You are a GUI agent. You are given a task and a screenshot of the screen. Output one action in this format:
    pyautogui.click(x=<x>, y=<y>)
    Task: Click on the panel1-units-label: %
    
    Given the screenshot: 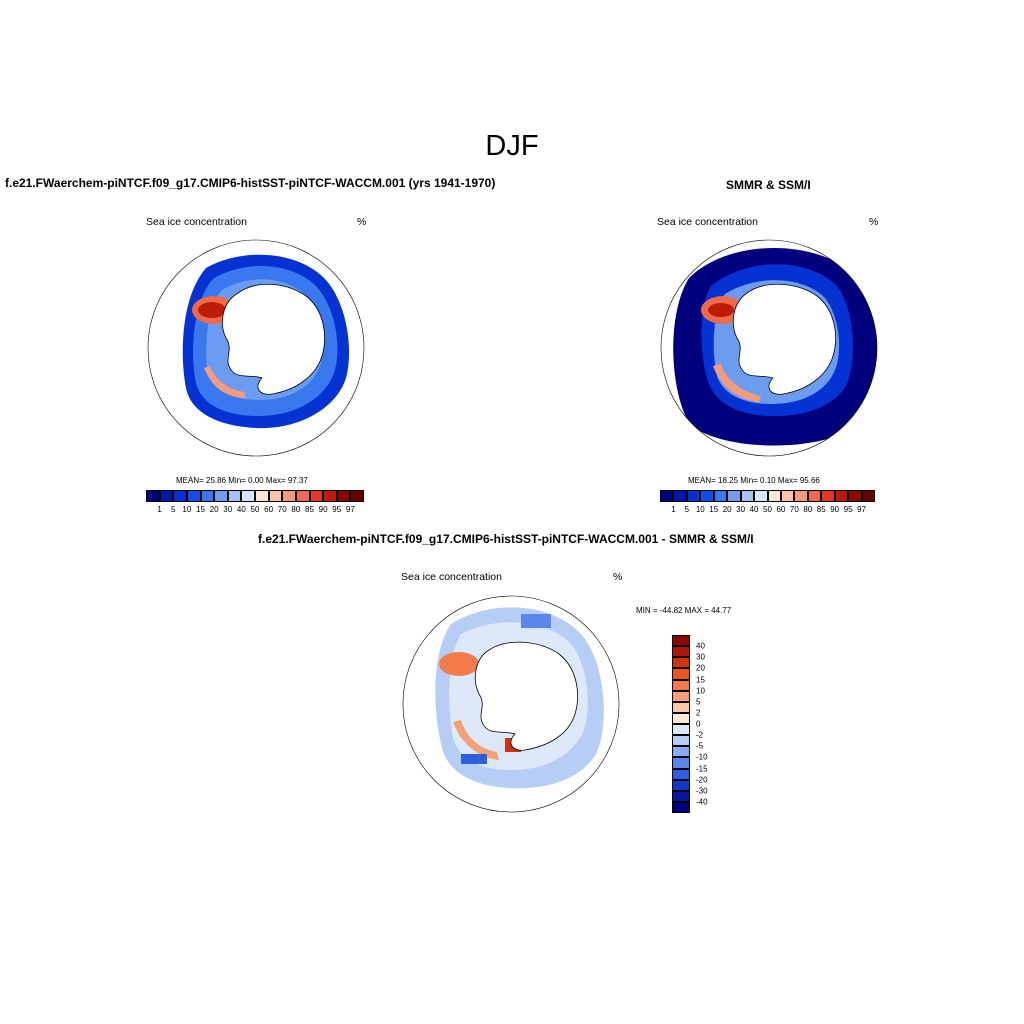 What is the action you would take?
    pyautogui.click(x=362, y=222)
    